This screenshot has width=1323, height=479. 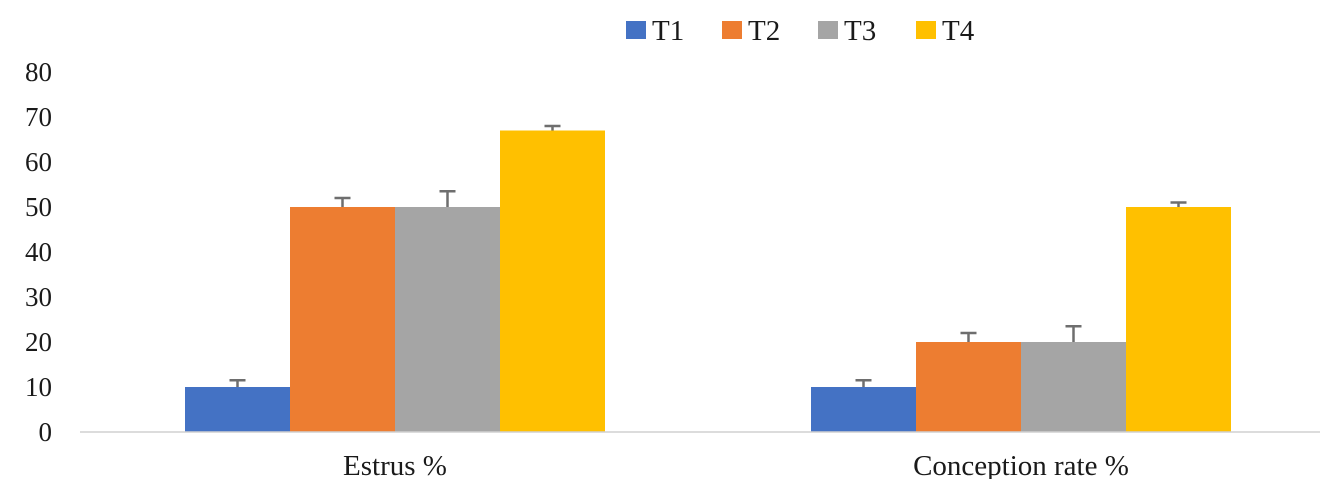 What do you see at coordinates (958, 31) in the screenshot?
I see `legend-label: T4` at bounding box center [958, 31].